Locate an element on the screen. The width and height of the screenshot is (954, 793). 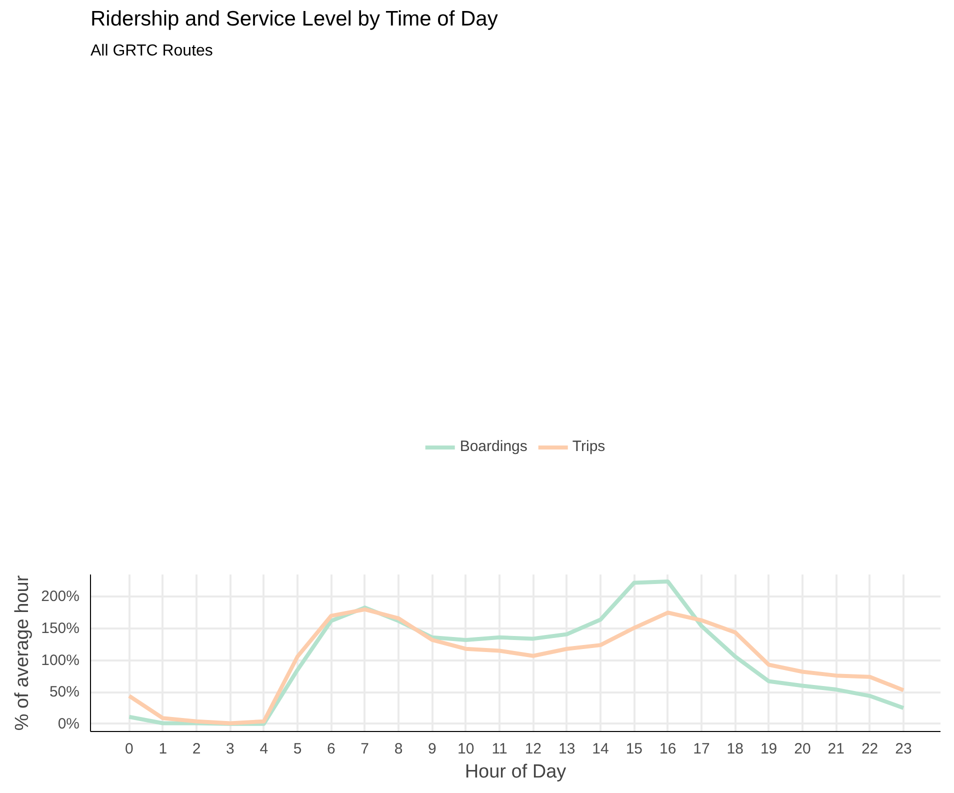
x-tick-label: 20 is located at coordinates (802, 749).